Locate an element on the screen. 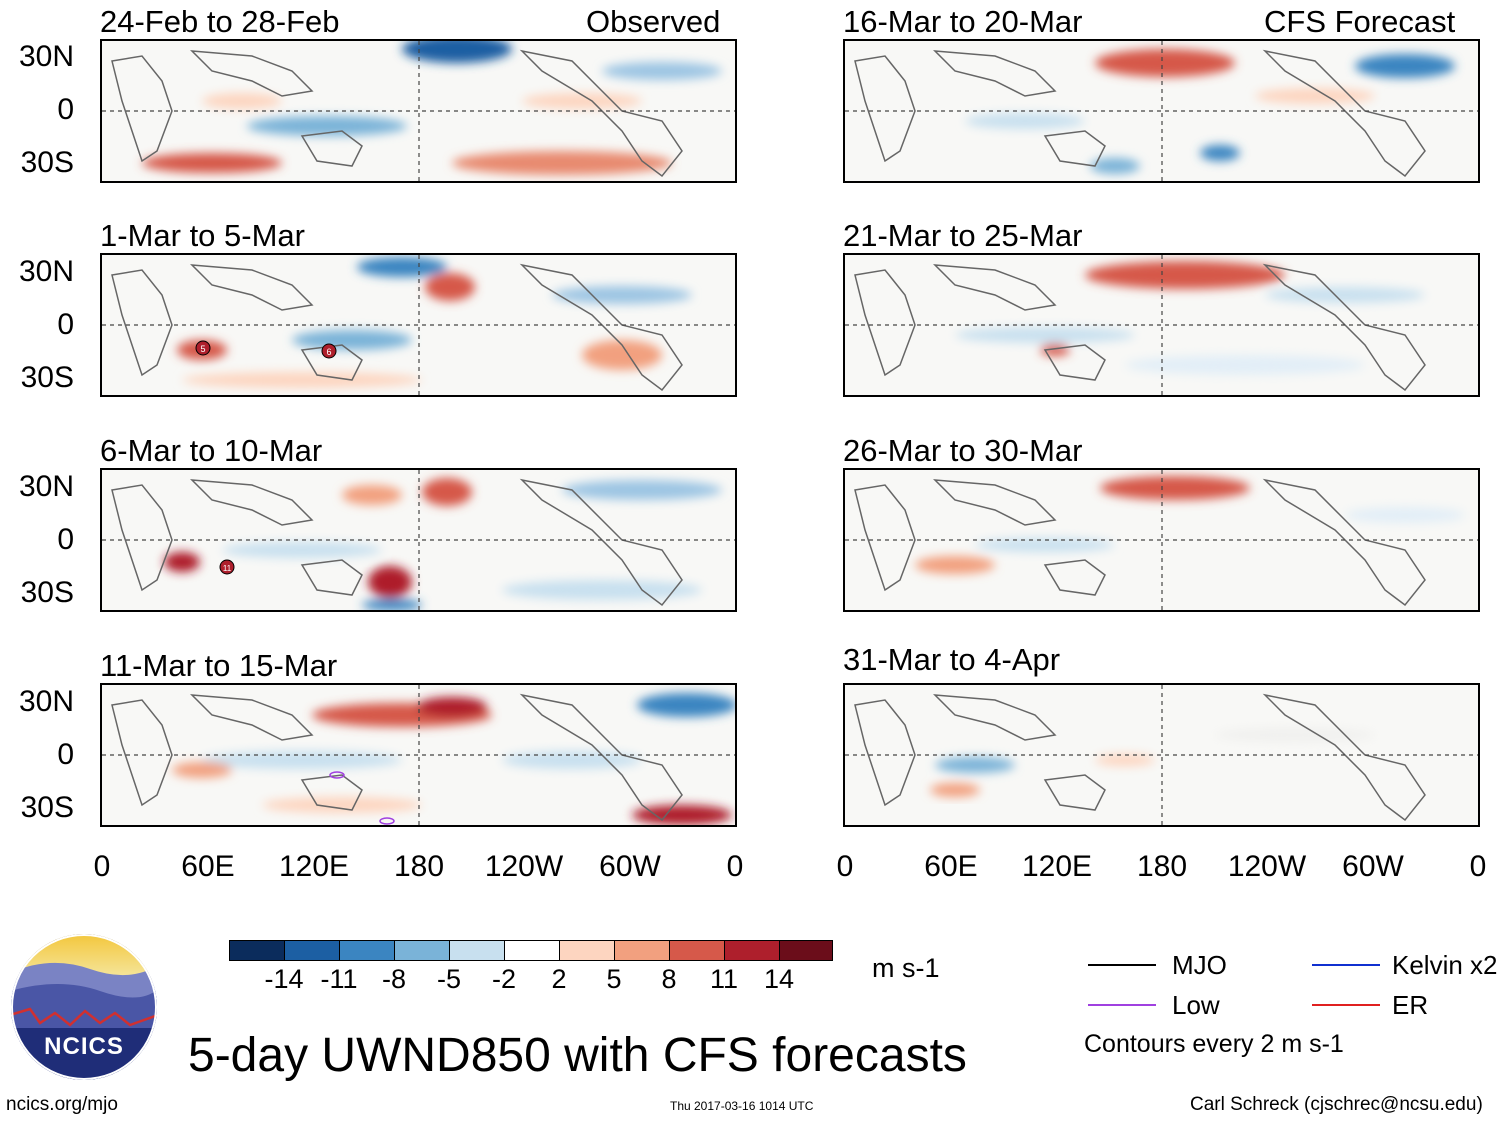  forecast-label: CFS Forecast is located at coordinates (1360, 21).